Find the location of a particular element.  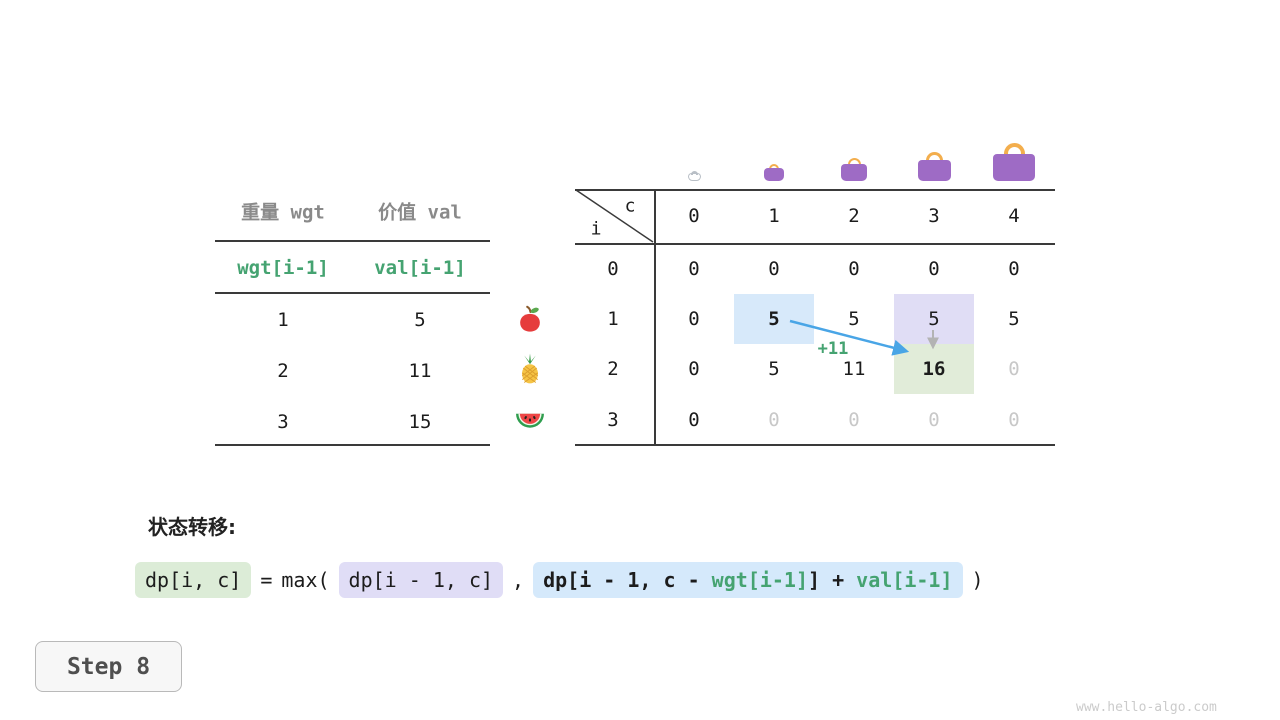

watermelon-icon is located at coordinates (530, 420).